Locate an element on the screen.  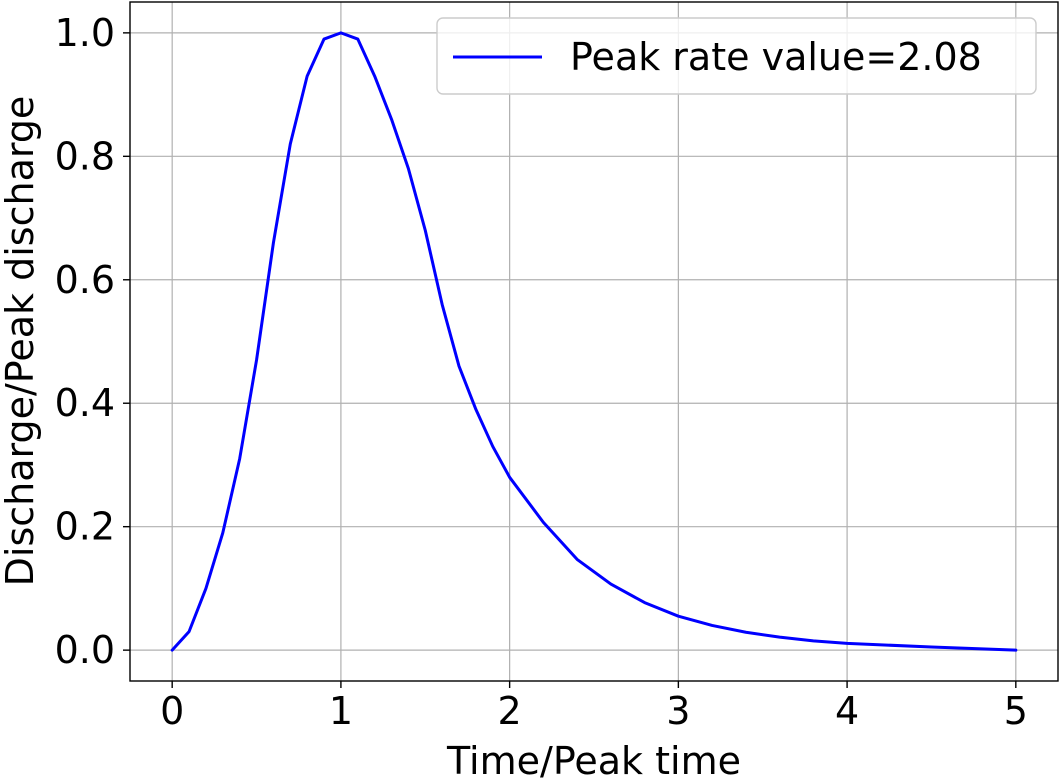
x-tick-label: 2 is located at coordinates (510, 711).